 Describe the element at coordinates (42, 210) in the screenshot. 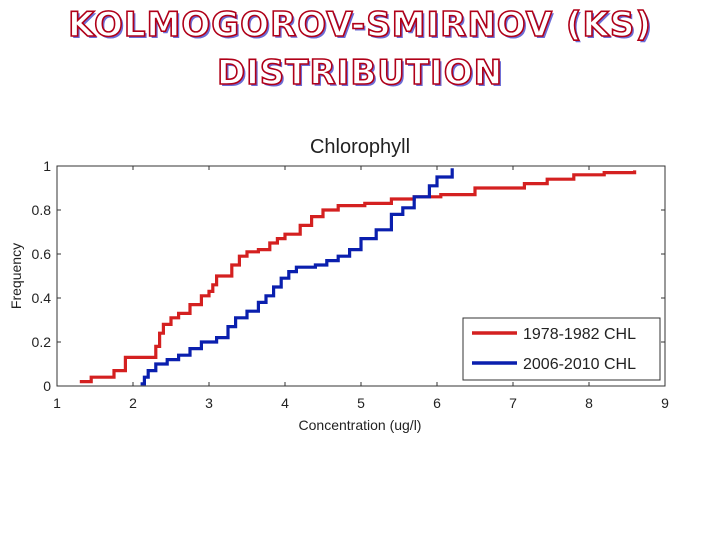

I see `y-tick-label: 0.8` at that location.